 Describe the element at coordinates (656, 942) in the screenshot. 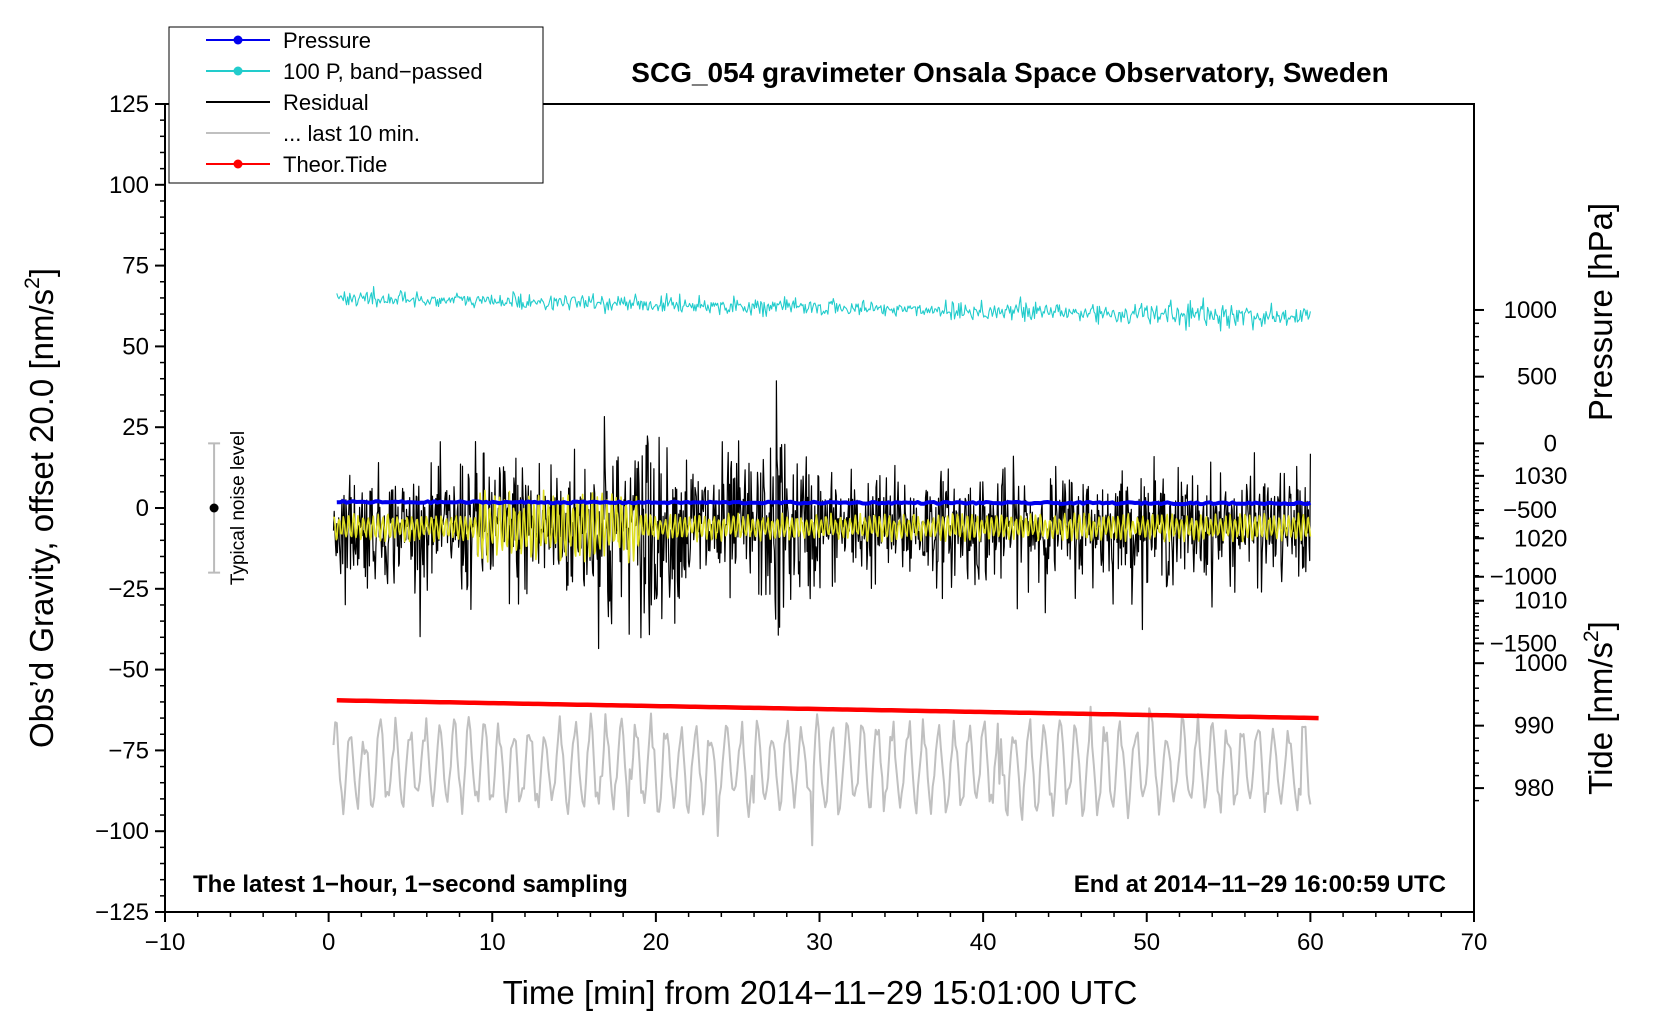

I see `x-tick-label: 20` at that location.